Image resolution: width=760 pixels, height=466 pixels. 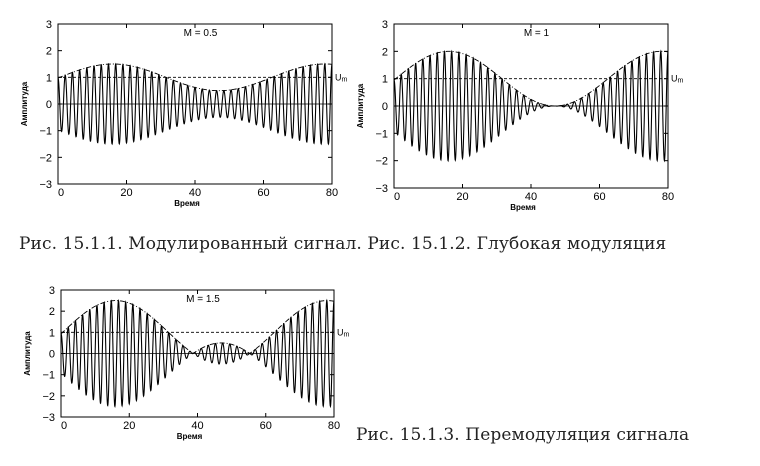 What do you see at coordinates (201, 33) in the screenshot?
I see `modulation-annotation: M = 0.5` at bounding box center [201, 33].